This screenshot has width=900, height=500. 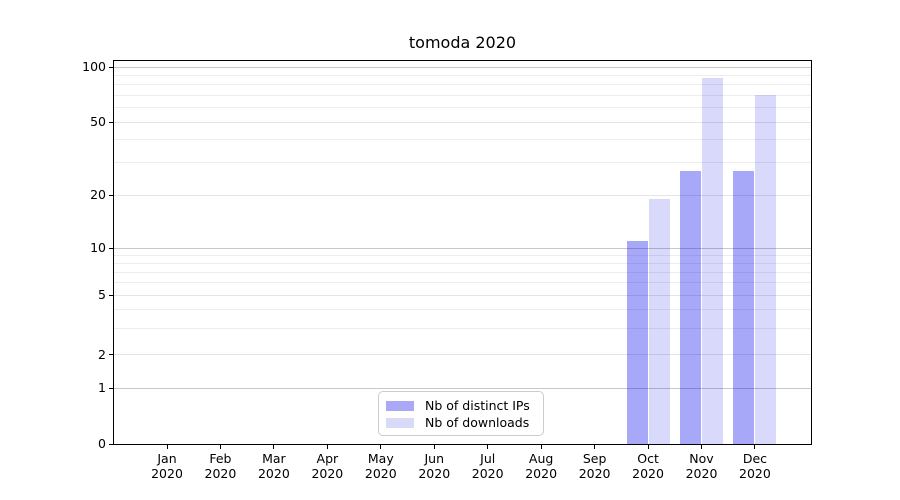 I want to click on legend-item-distinct-ips: Nb of distinct IPs, so click(x=460, y=405).